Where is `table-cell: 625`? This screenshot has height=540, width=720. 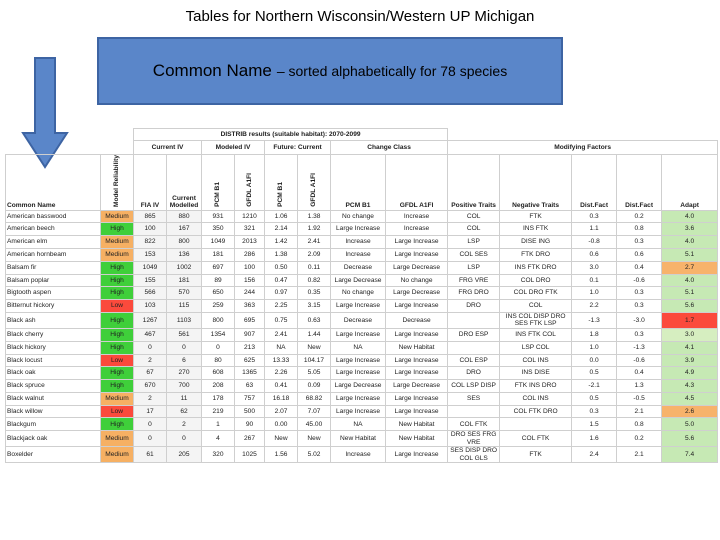
table-cell: 625 is located at coordinates (249, 360).